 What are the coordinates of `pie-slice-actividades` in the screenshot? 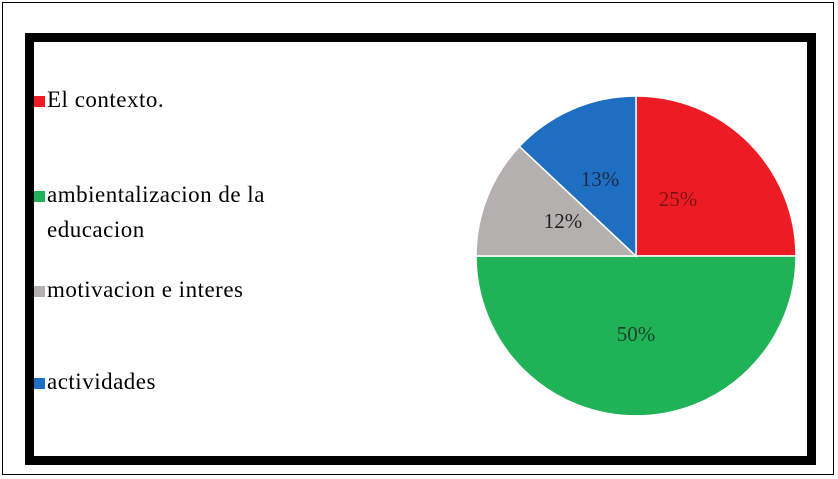 It's located at (577, 176).